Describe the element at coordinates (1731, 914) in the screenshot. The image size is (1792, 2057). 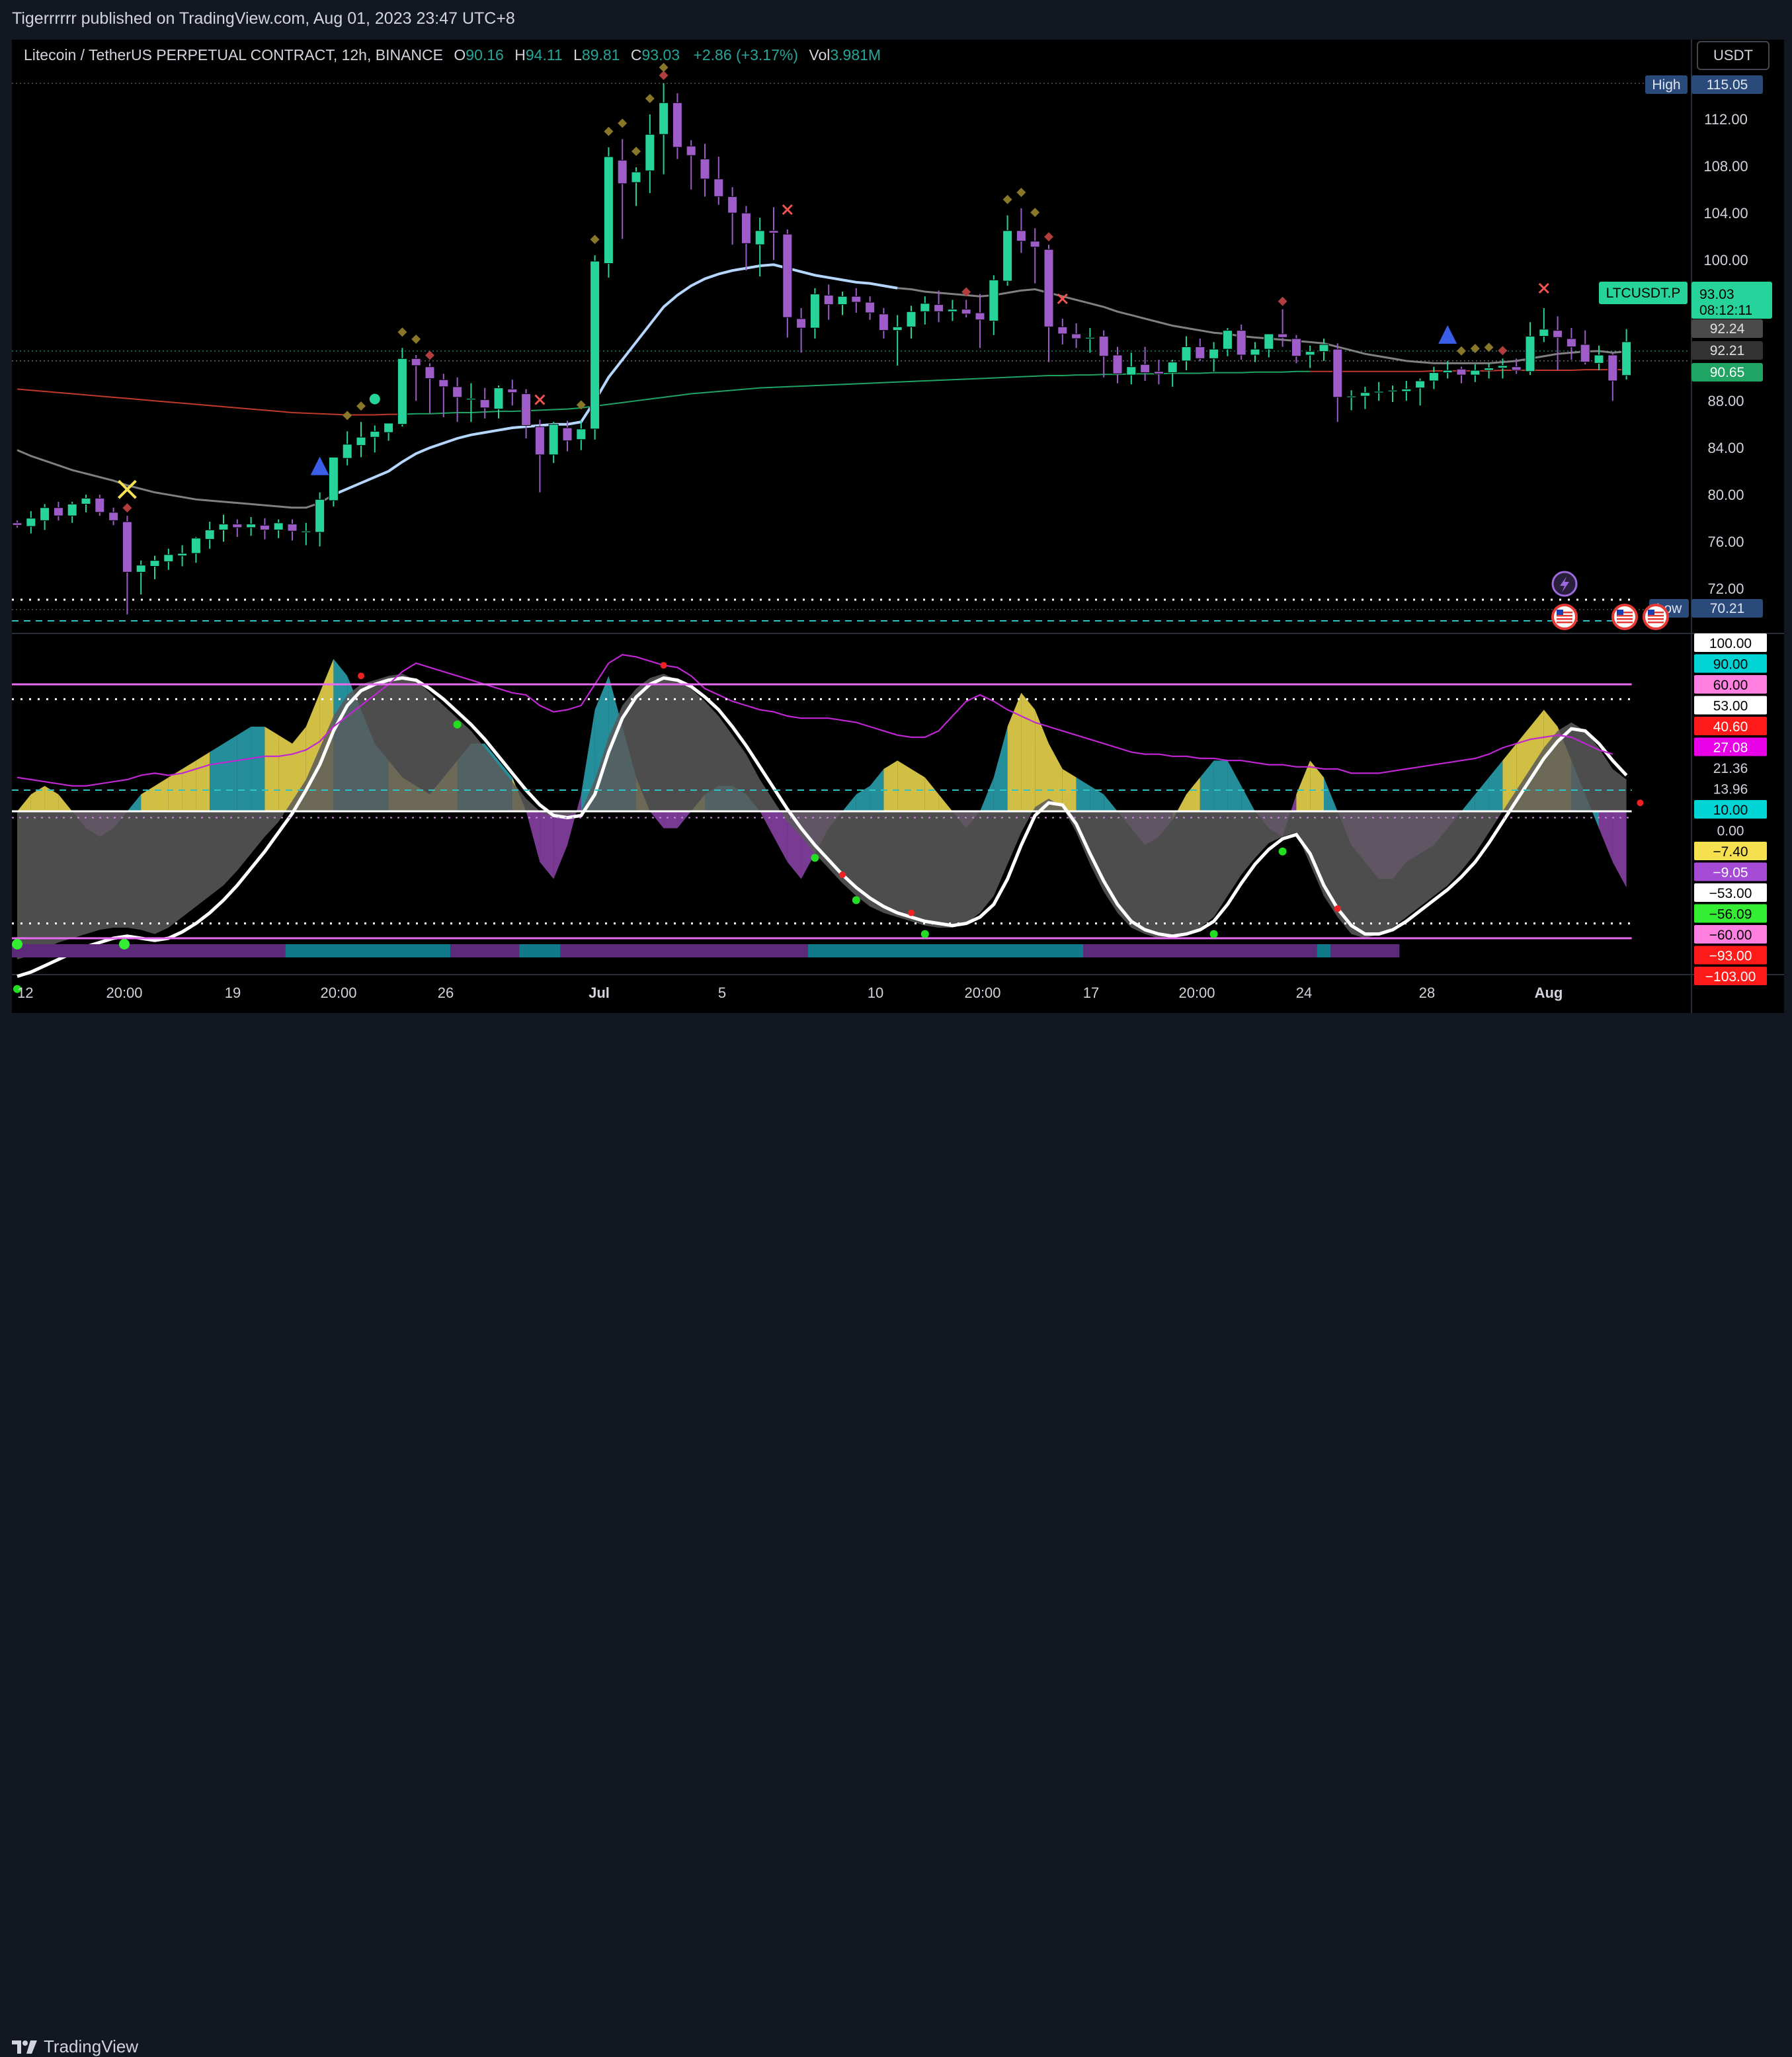
I see `osc-label: −56.09` at that location.